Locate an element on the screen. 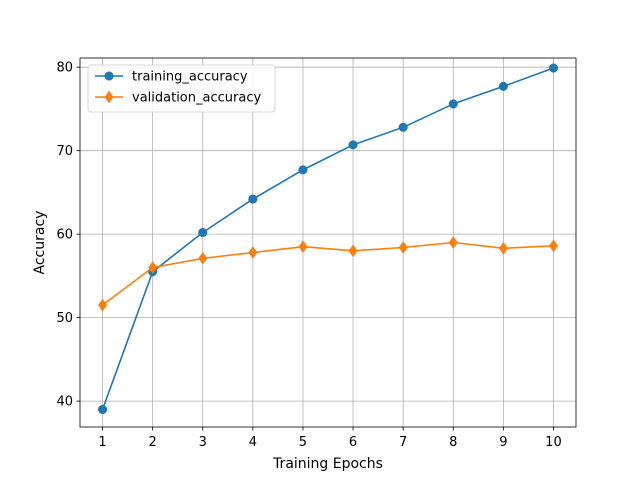 The width and height of the screenshot is (640, 484). series-validation-accuracy is located at coordinates (328, 274).